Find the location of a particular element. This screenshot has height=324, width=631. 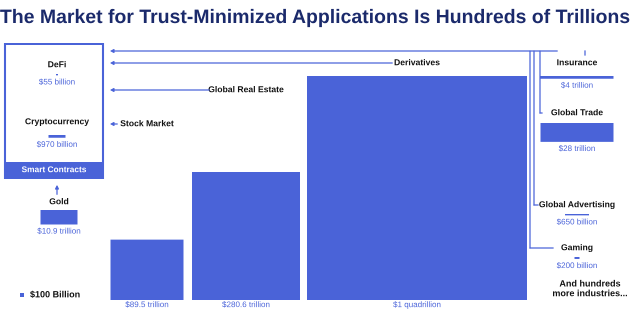

category-label: Global Real Estate is located at coordinates (246, 89).